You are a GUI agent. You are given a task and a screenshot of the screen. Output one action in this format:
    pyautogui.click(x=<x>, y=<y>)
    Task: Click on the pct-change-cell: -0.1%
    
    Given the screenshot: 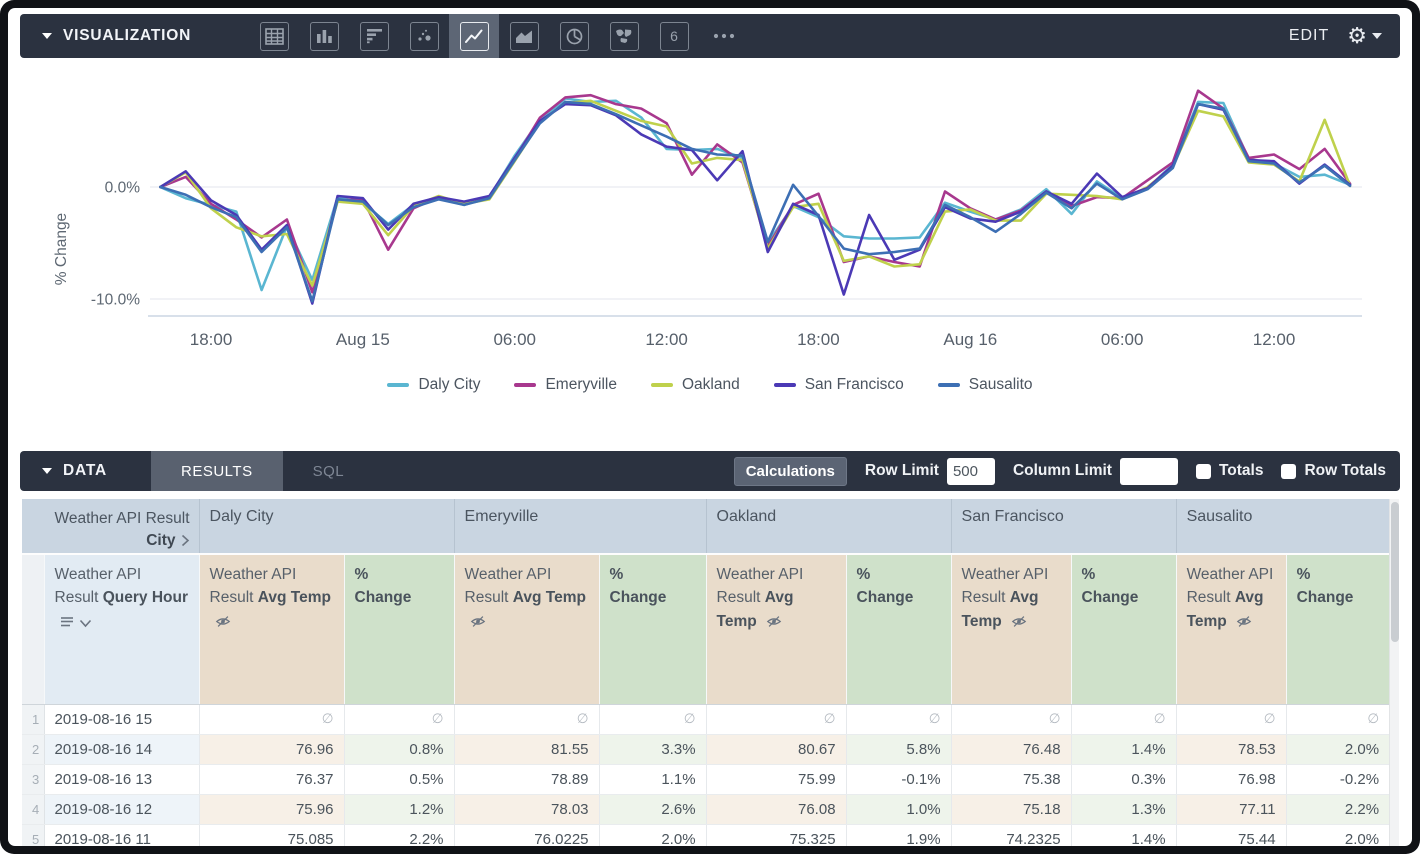 What is the action you would take?
    pyautogui.click(x=898, y=779)
    